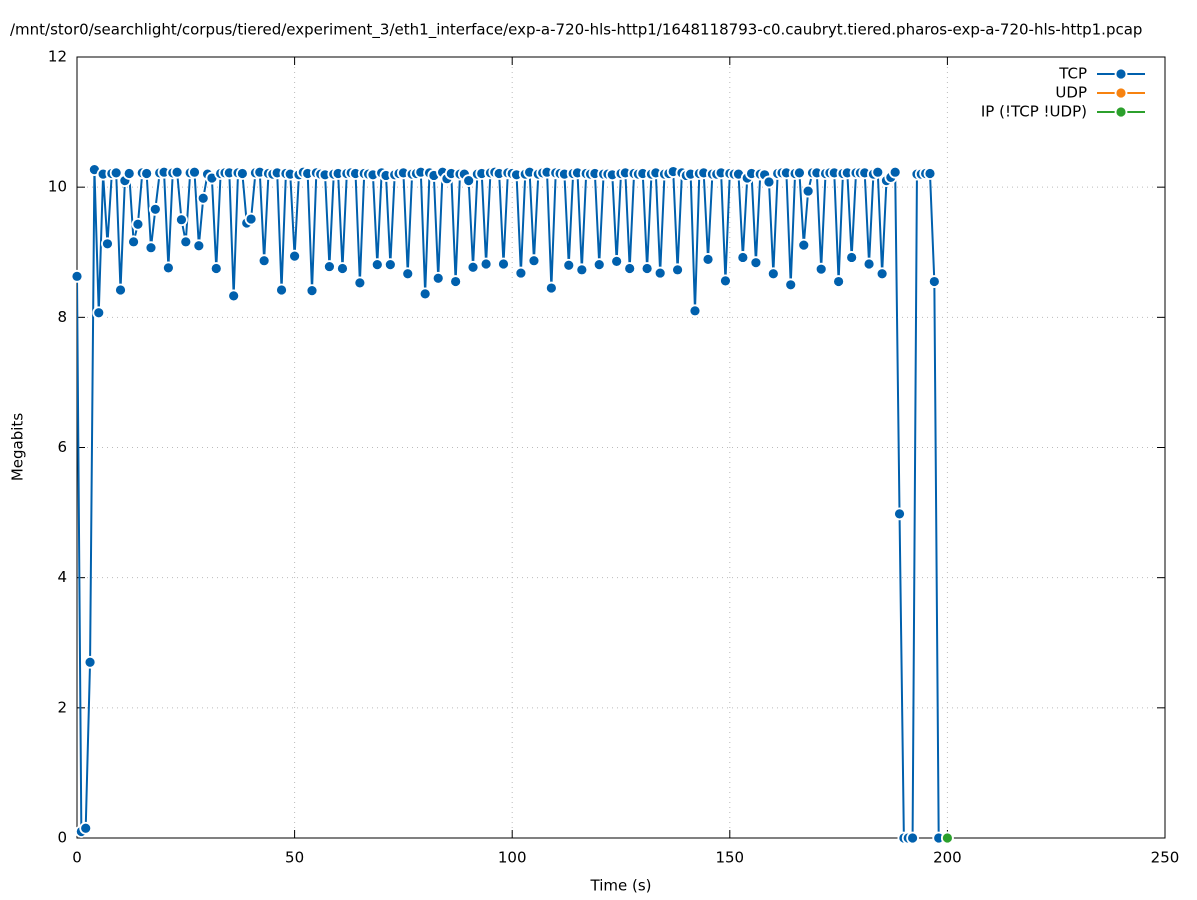 The width and height of the screenshot is (1197, 900). I want to click on y-tick-label: 8, so click(62, 317).